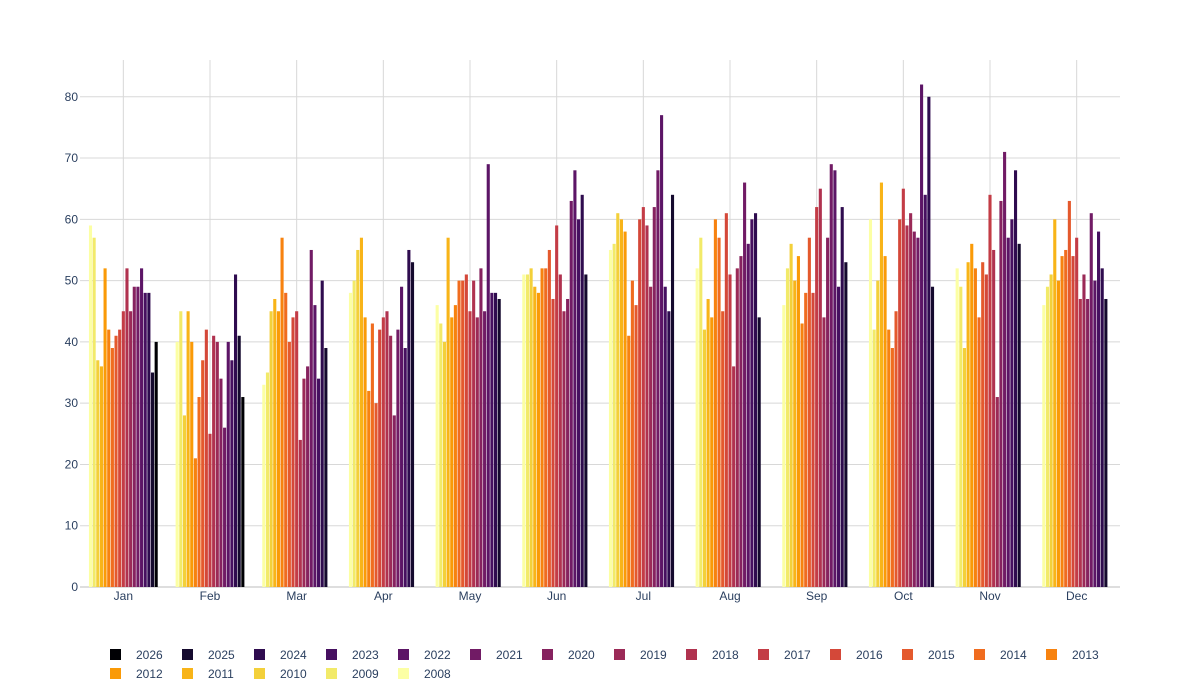 This screenshot has height=700, width=1200. What do you see at coordinates (293, 452) in the screenshot?
I see `bar-2016-mar` at bounding box center [293, 452].